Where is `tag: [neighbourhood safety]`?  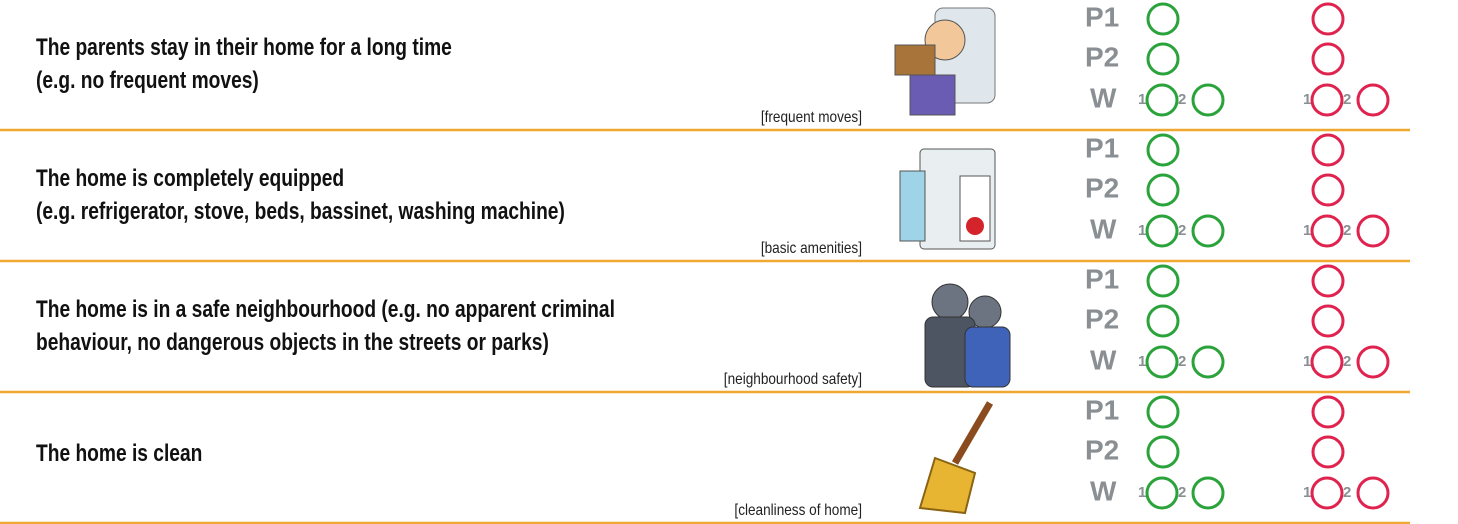 tag: [neighbourhood safety] is located at coordinates (793, 379).